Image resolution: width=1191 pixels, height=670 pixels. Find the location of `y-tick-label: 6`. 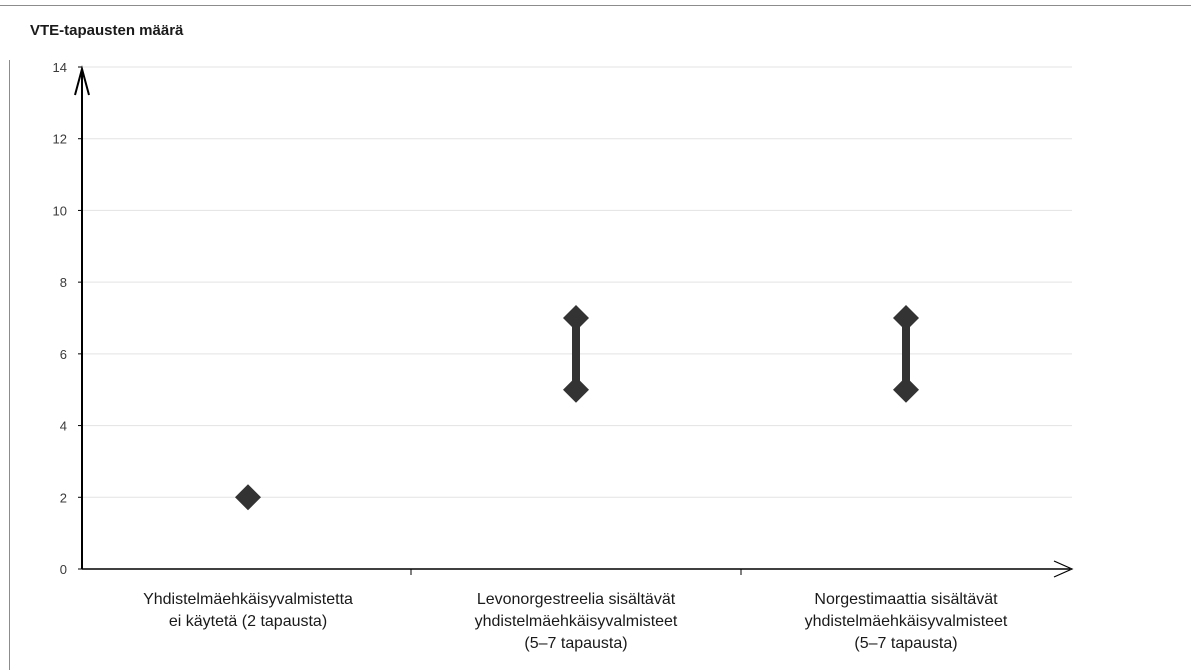

y-tick-label: 6 is located at coordinates (63, 354).